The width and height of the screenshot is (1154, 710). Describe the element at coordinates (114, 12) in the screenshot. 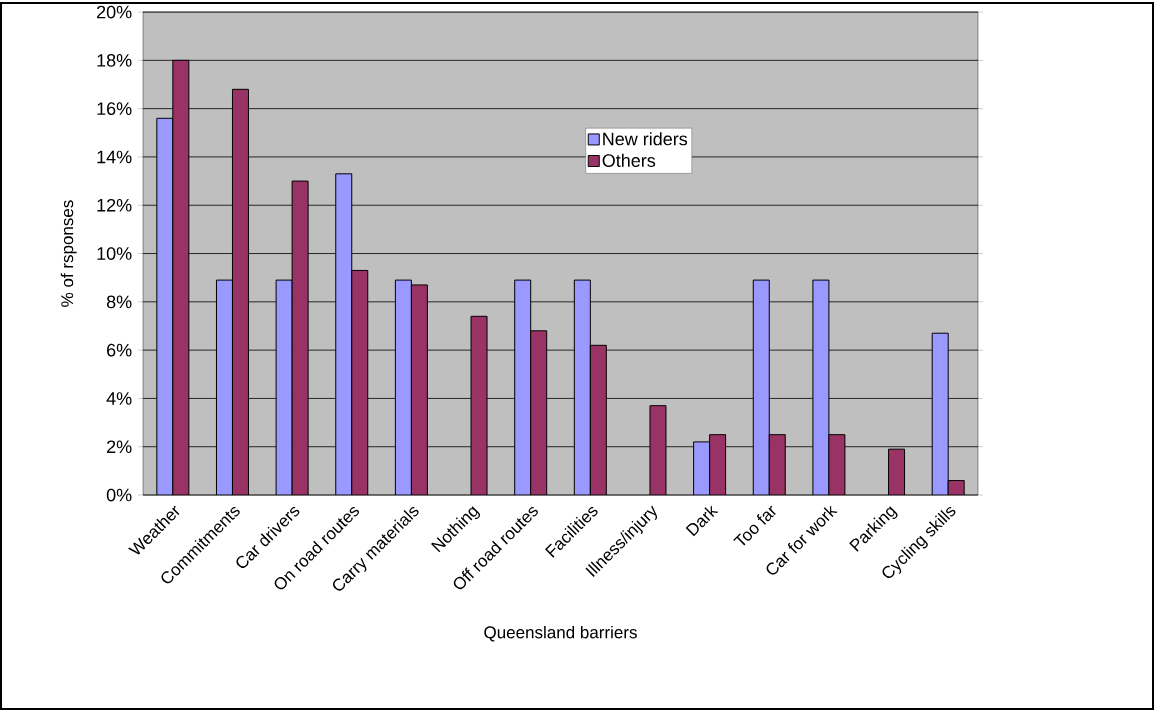

I see `y-tick-label: 20%` at that location.